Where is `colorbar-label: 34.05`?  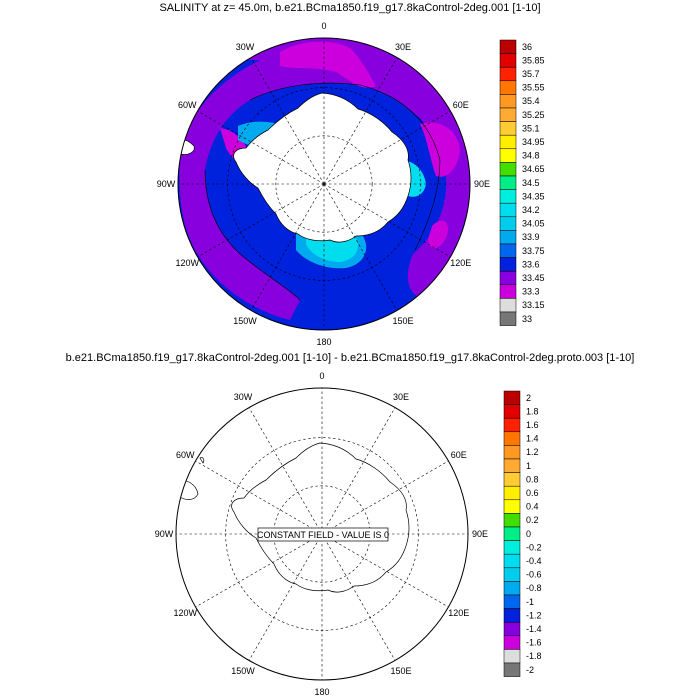 colorbar-label: 34.05 is located at coordinates (533, 224).